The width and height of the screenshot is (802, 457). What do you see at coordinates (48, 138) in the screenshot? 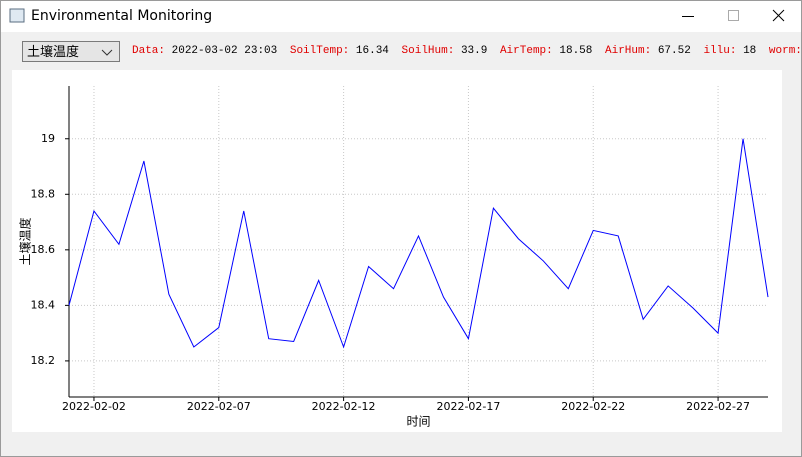
I see `y-tick-label: 19` at bounding box center [48, 138].